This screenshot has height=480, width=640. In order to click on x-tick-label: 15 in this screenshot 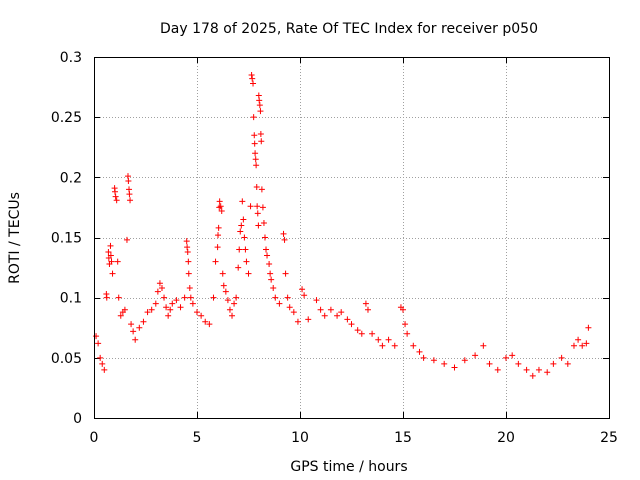, I will do `click(403, 438)`.